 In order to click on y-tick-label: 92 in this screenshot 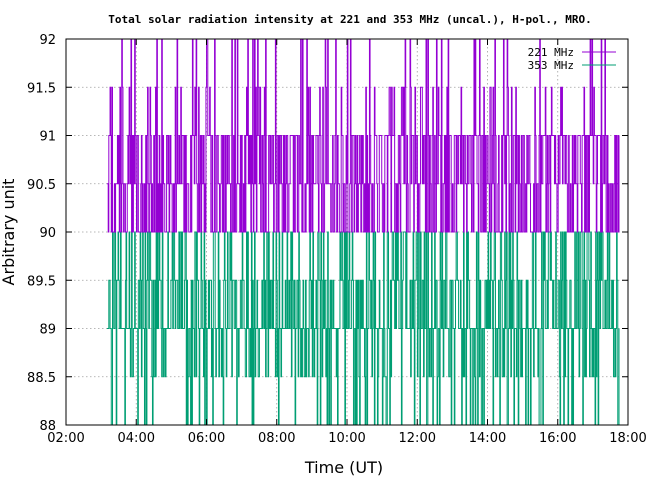, I will do `click(47, 40)`.